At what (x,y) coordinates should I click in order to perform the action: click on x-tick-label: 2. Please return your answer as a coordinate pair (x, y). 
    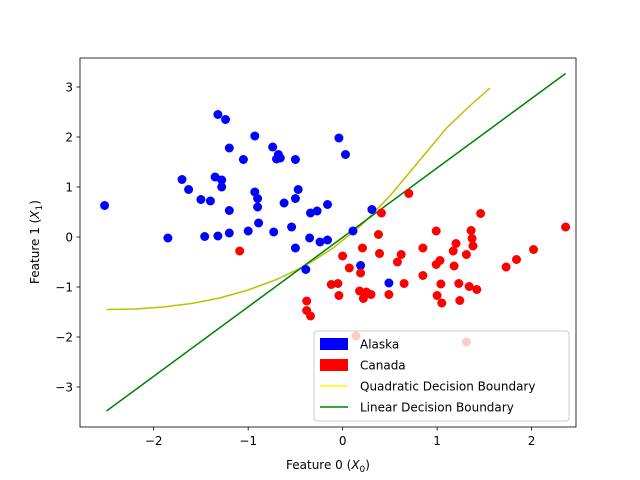
    Looking at the image, I should click on (532, 441).